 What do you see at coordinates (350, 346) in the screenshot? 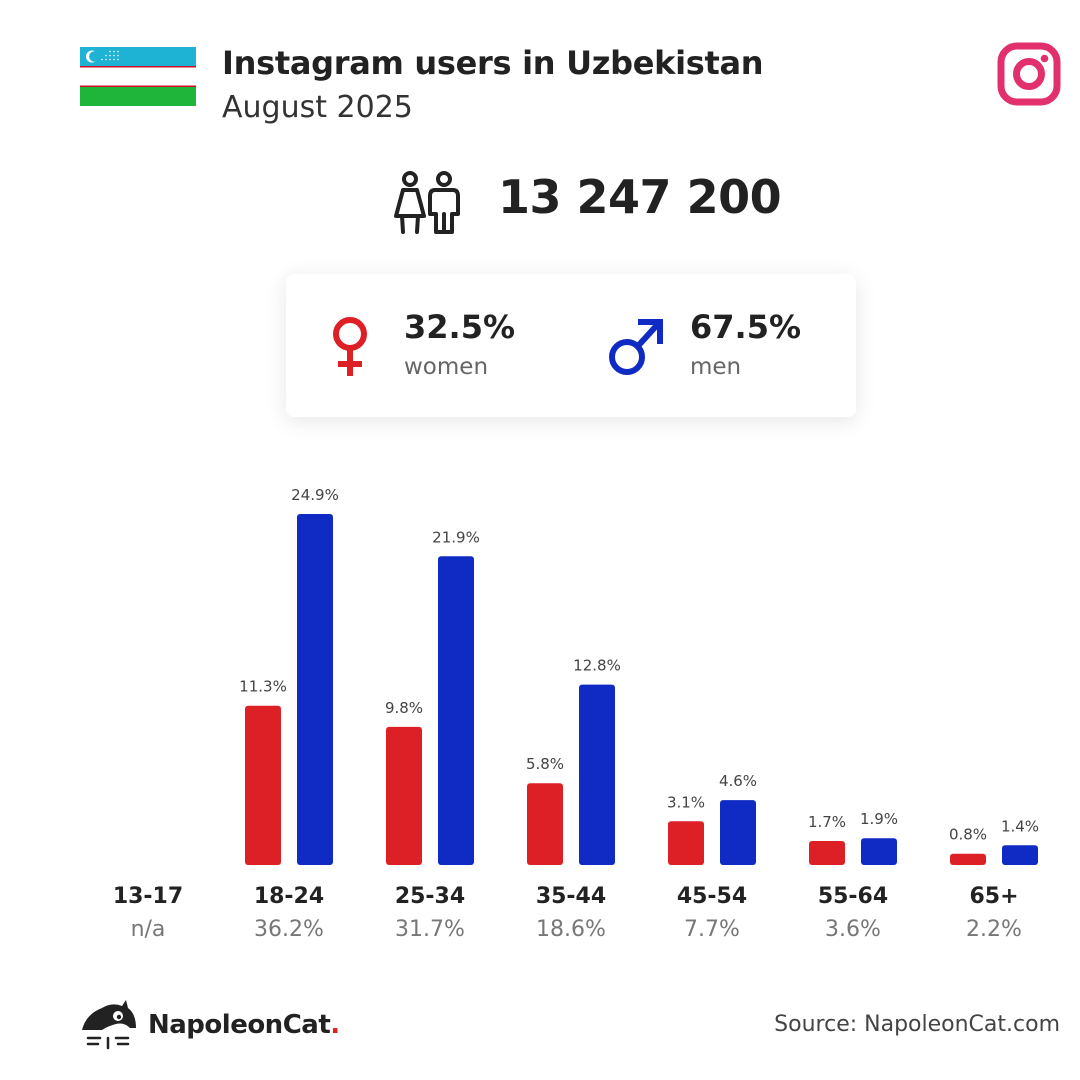
I see `female-icon` at bounding box center [350, 346].